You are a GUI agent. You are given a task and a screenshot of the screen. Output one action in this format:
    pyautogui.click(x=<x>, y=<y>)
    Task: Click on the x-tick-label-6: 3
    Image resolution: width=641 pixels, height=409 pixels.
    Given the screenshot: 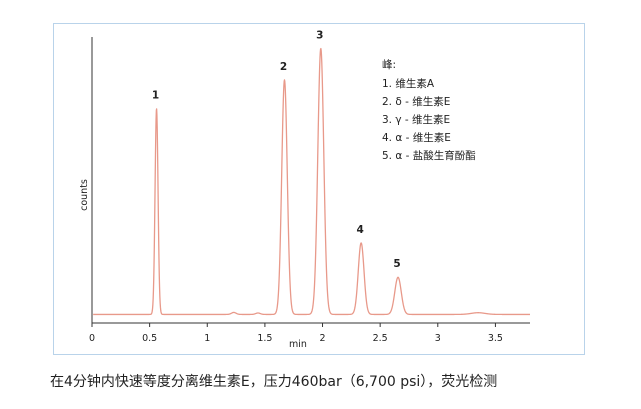 What is the action you would take?
    pyautogui.click(x=438, y=338)
    